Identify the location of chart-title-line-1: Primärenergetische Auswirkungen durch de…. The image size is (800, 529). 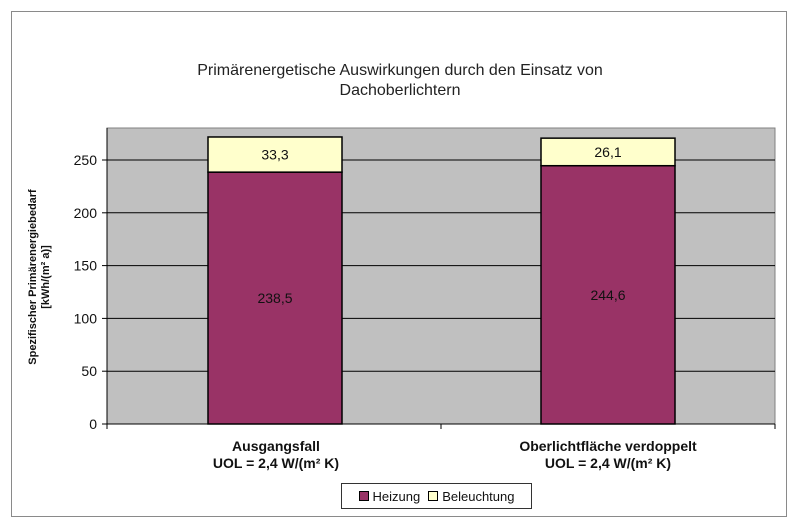
(400, 70).